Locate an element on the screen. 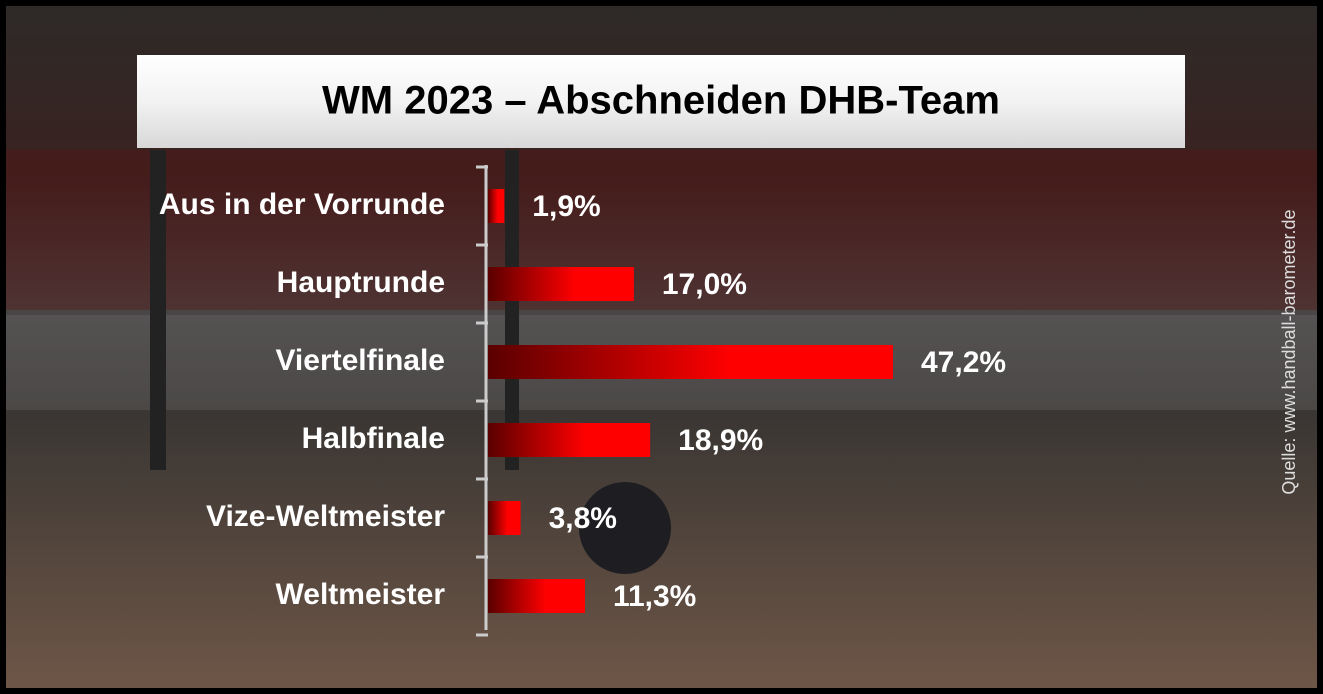 The width and height of the screenshot is (1323, 694). source: Quelle: www.handball-barometer.de is located at coordinates (1289, 351).